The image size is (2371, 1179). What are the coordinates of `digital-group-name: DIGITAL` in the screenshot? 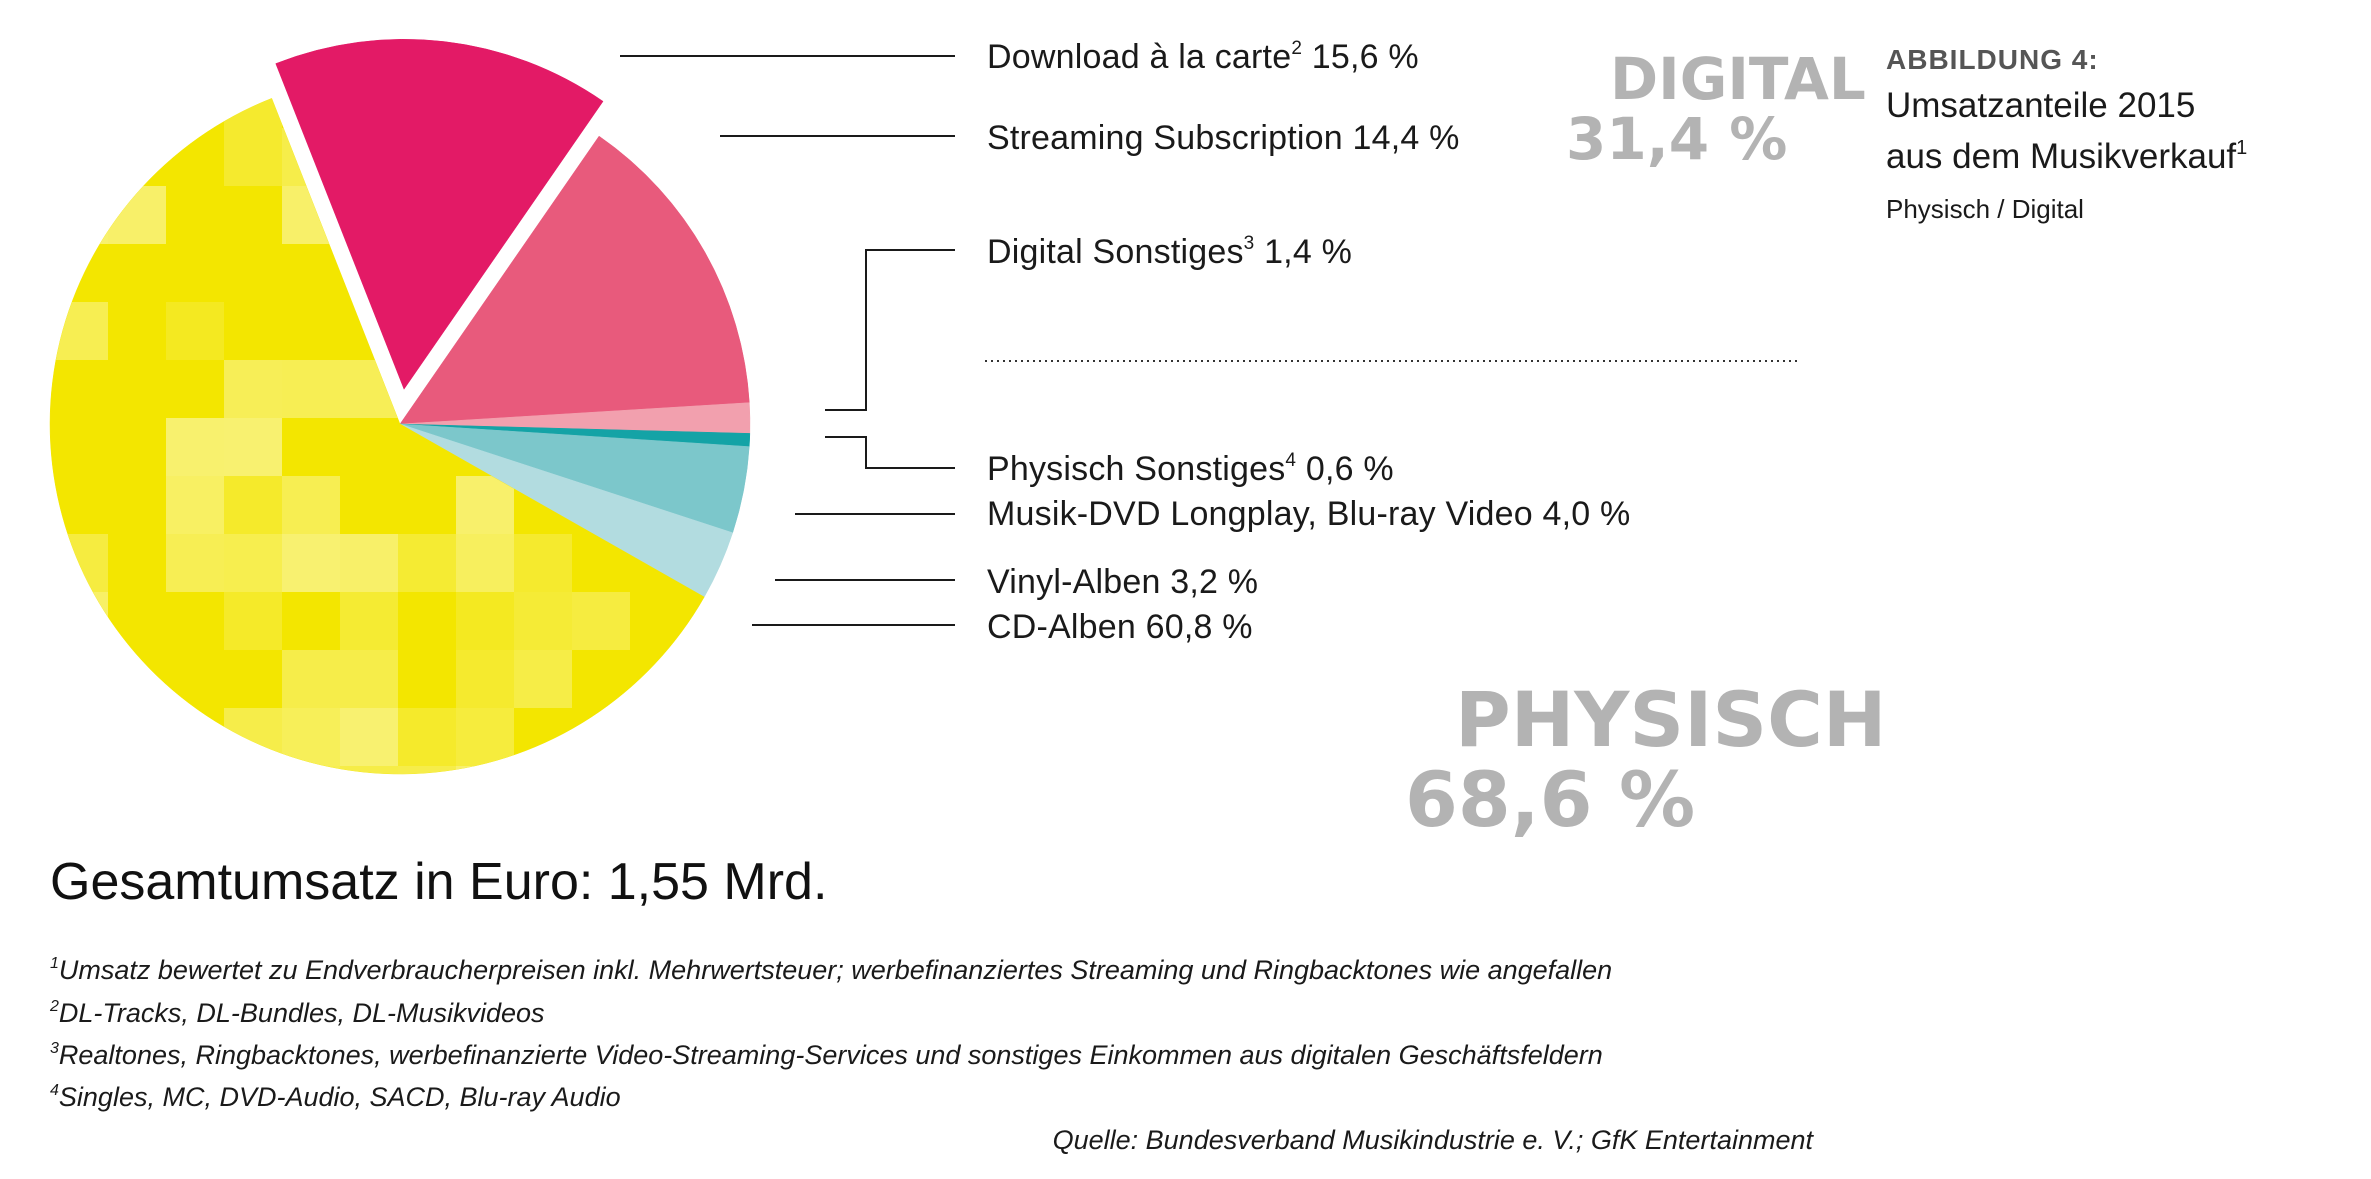 It's located at (1738, 79).